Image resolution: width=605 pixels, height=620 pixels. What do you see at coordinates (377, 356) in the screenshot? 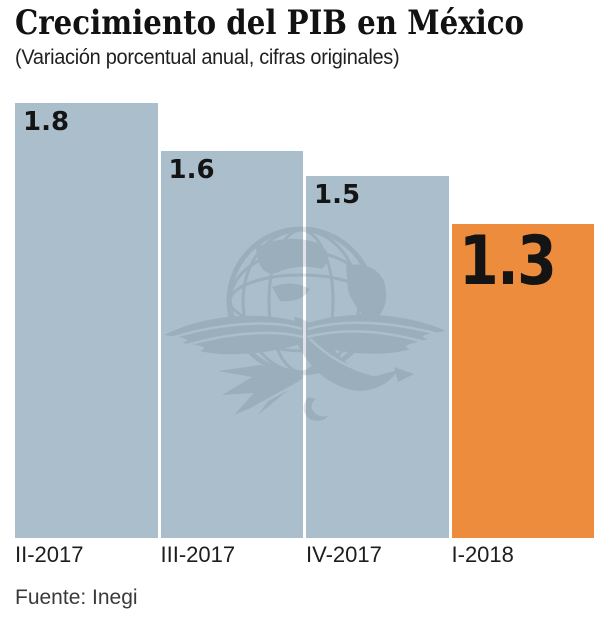
I see `bar-IV-2017: 1.5` at bounding box center [377, 356].